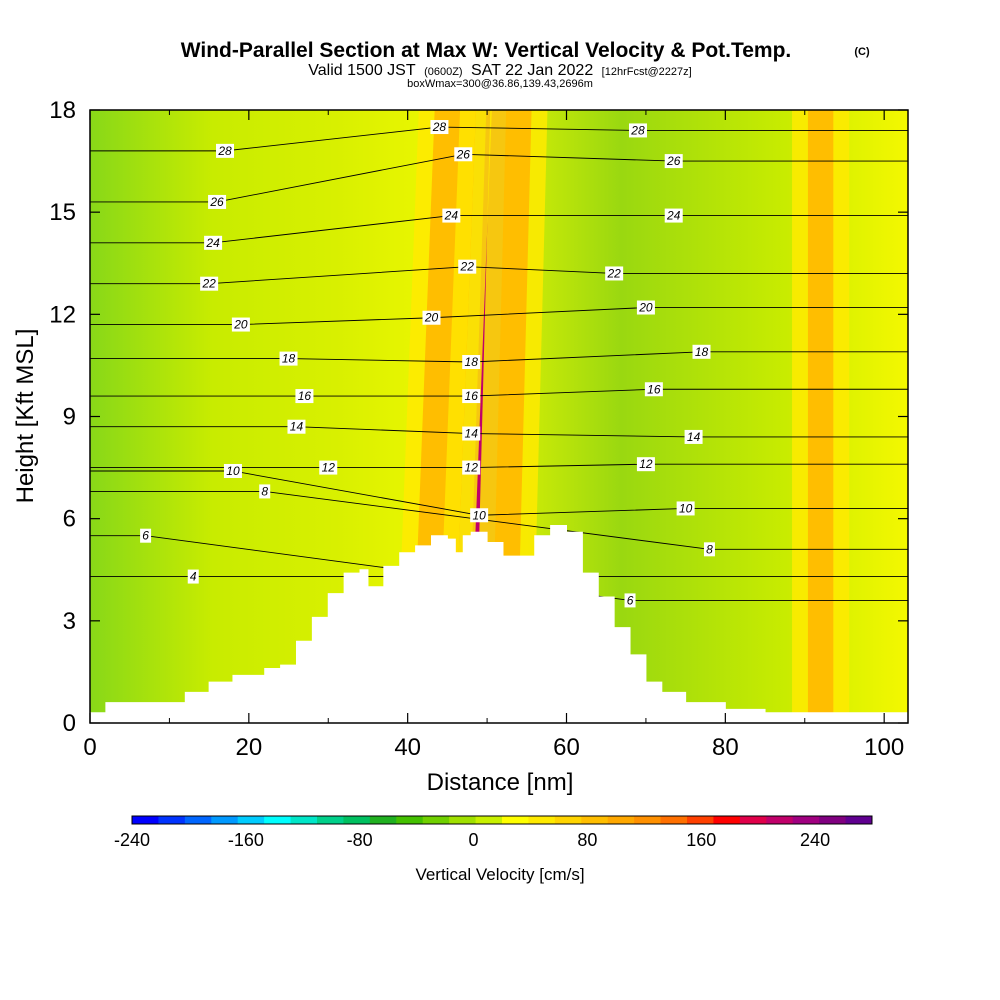 This screenshot has width=1000, height=1000. Describe the element at coordinates (815, 840) in the screenshot. I see `colorbar-tick-label: 240` at that location.